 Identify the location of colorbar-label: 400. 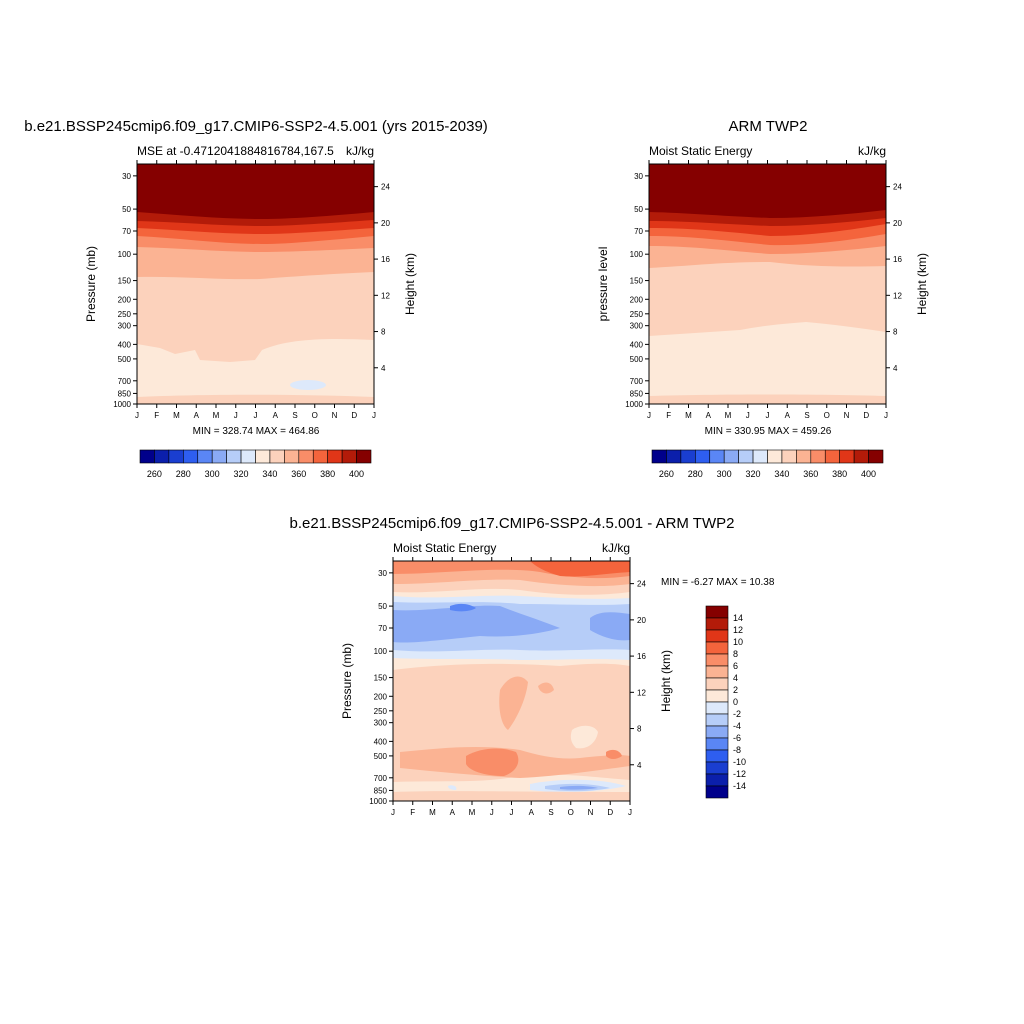
(868, 474).